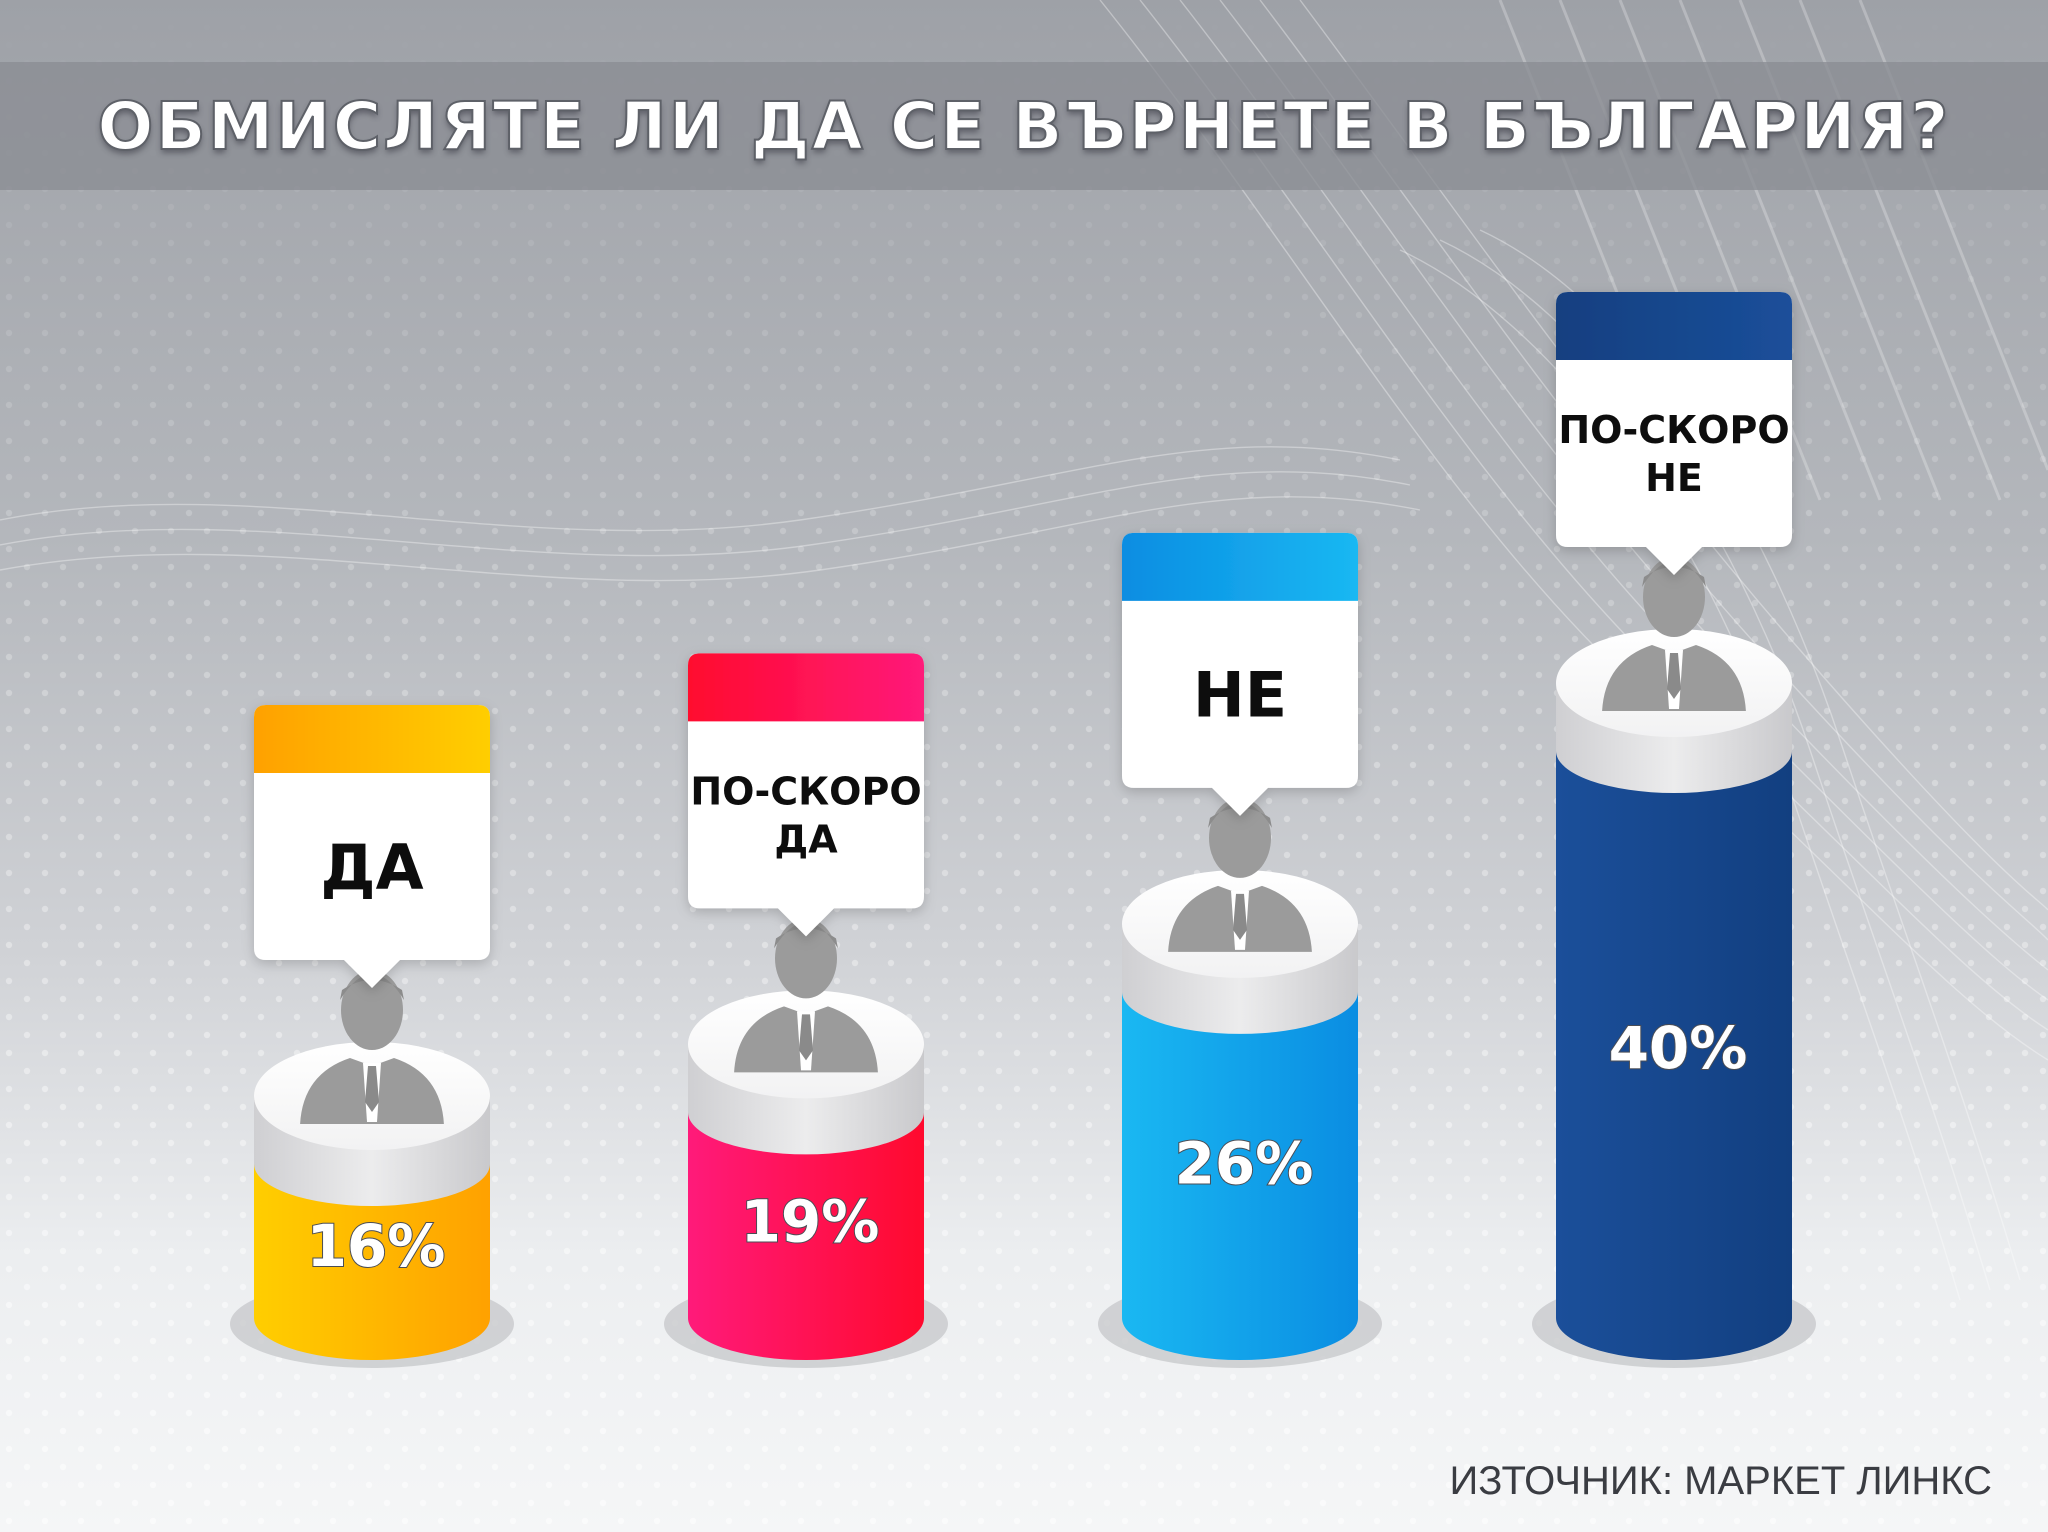 This screenshot has width=2048, height=1532. Describe the element at coordinates (1678, 1048) in the screenshot. I see `data-label-4: 40%` at that location.